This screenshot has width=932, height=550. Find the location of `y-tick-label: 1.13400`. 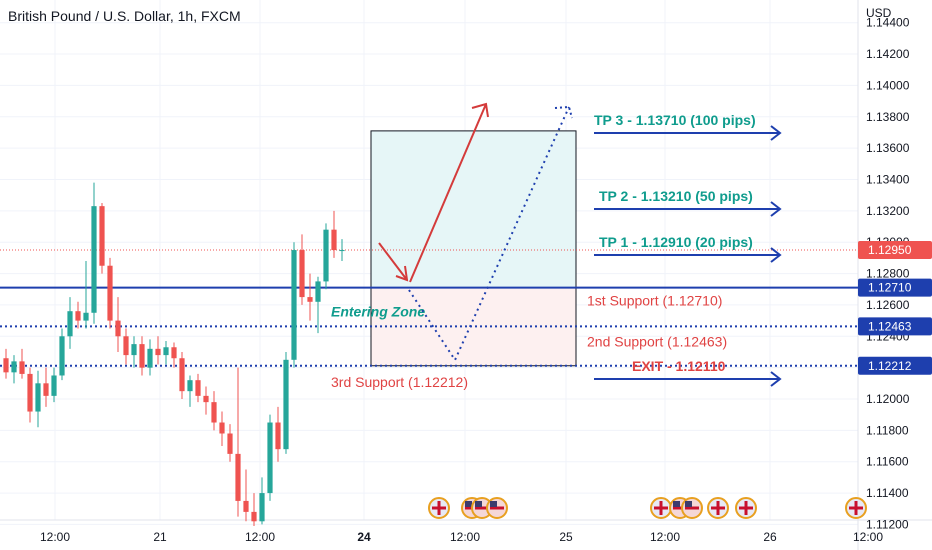

y-tick-label: 1.13400 is located at coordinates (888, 179).